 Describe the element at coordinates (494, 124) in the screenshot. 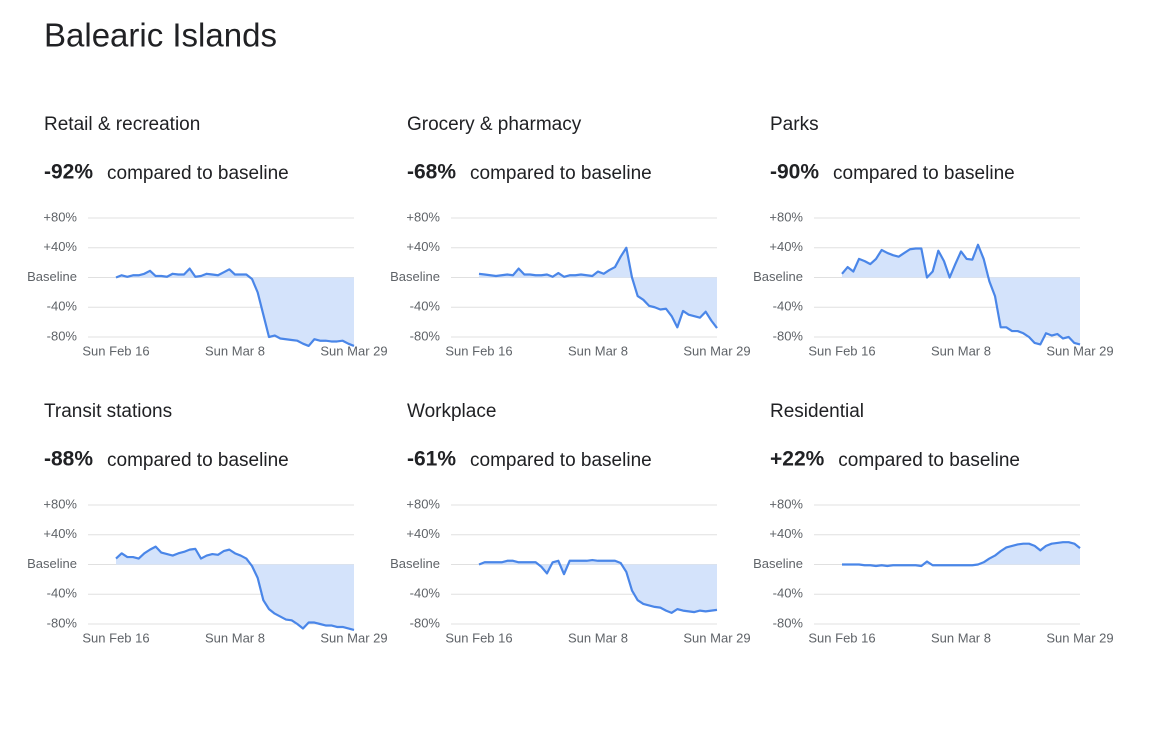

I see `chart-title: Grocery & pharmacy` at that location.